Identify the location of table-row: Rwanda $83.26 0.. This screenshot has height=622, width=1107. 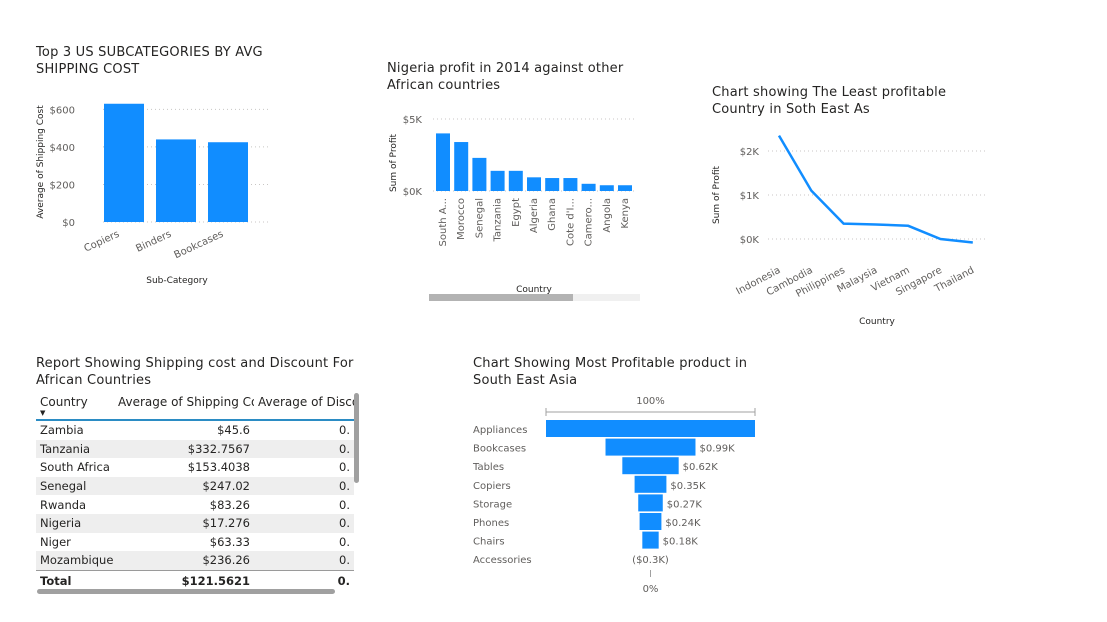
(195, 504).